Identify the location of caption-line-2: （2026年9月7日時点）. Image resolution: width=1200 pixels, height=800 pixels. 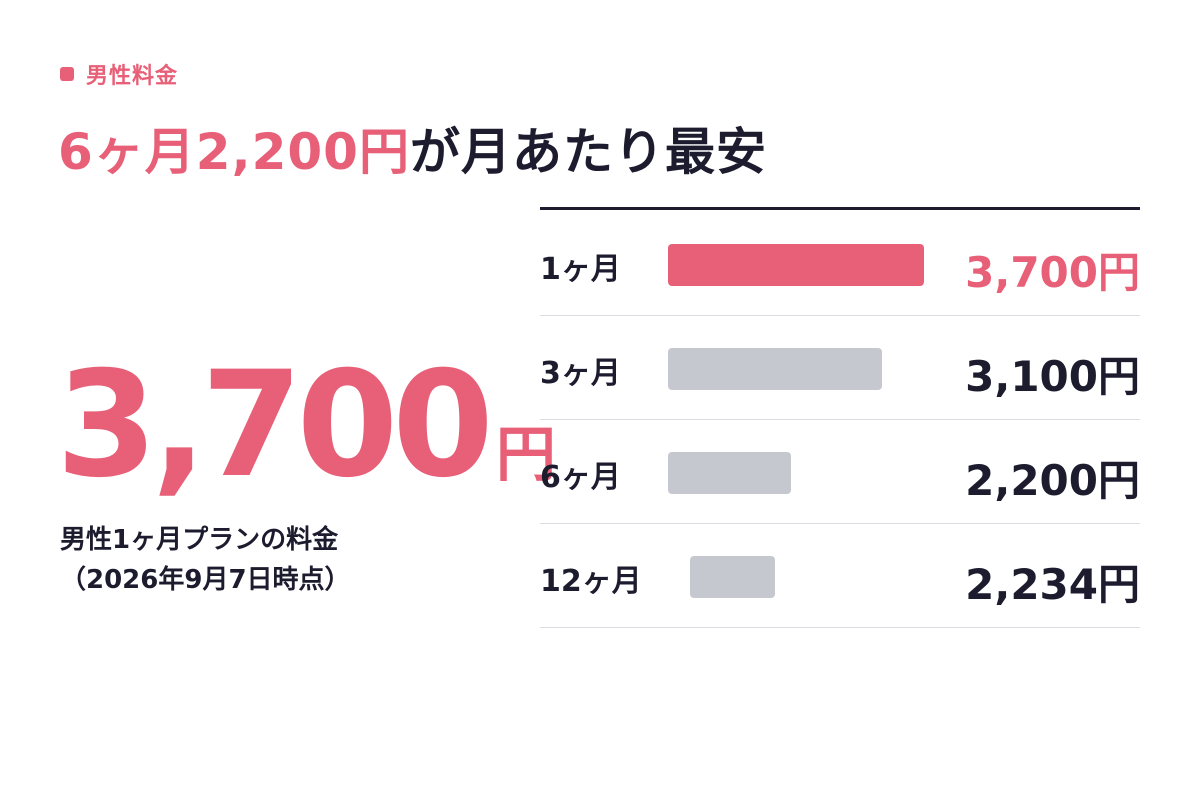
(205, 580).